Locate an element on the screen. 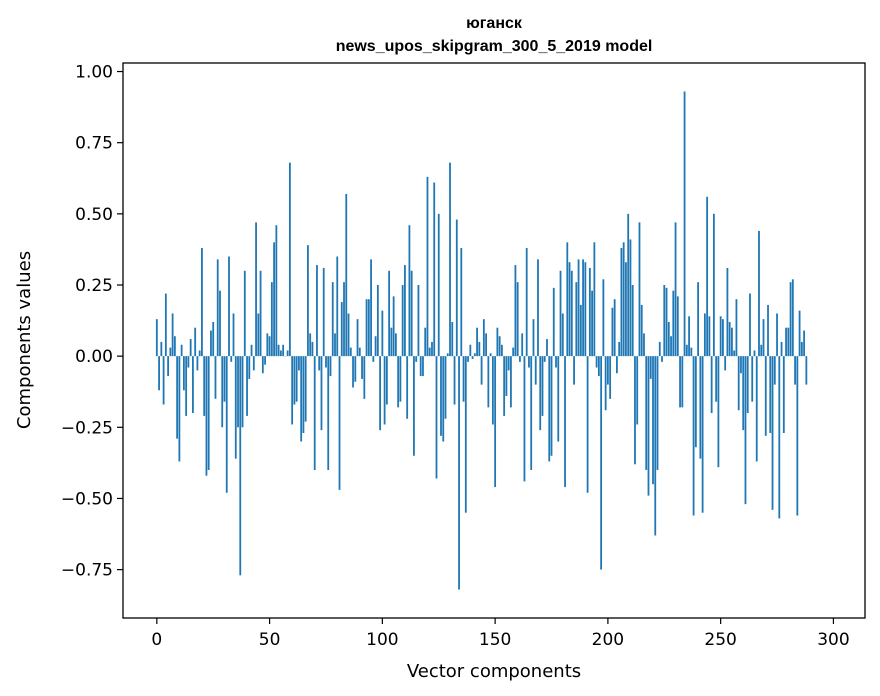 This screenshot has height=696, width=880. x-tick-label-250: 250 is located at coordinates (720, 640).